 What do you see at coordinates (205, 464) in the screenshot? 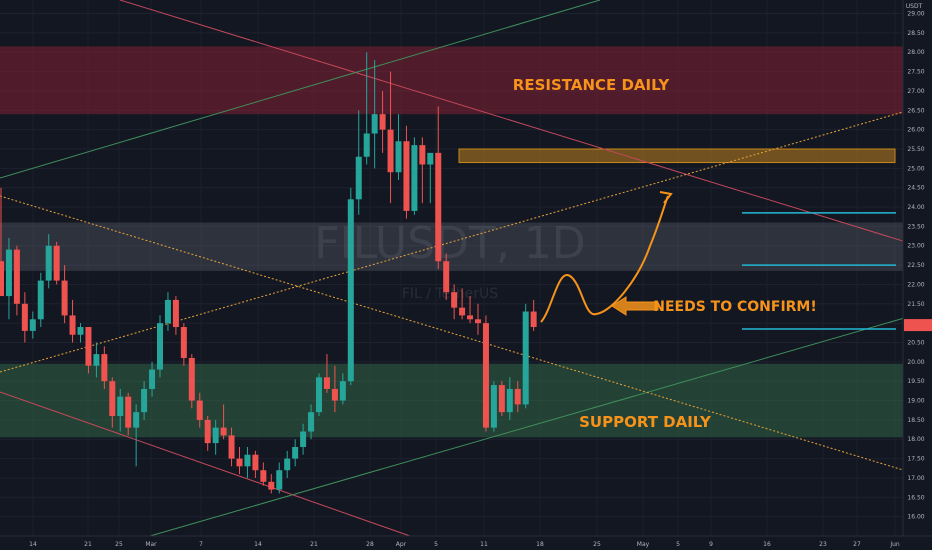
I see `trendline-red-lower` at bounding box center [205, 464].